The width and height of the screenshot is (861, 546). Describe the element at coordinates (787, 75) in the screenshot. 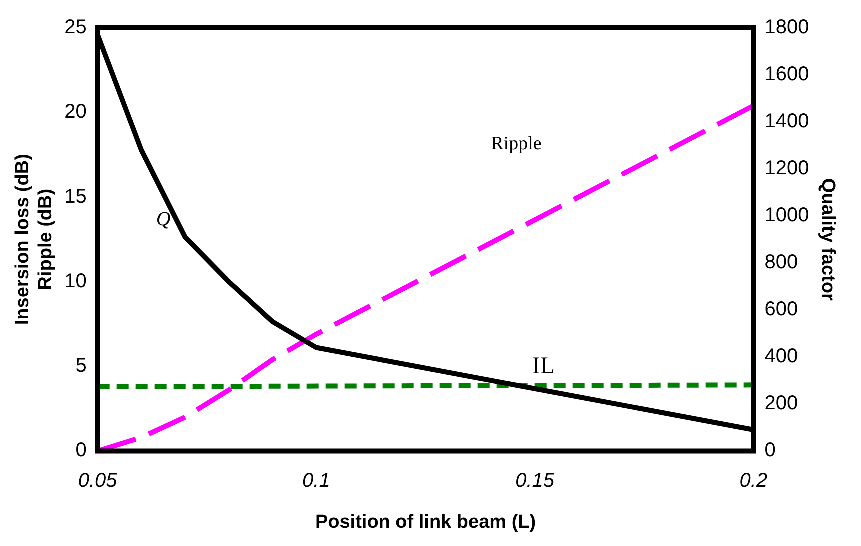

I see `y2-tick-label: 1600` at that location.